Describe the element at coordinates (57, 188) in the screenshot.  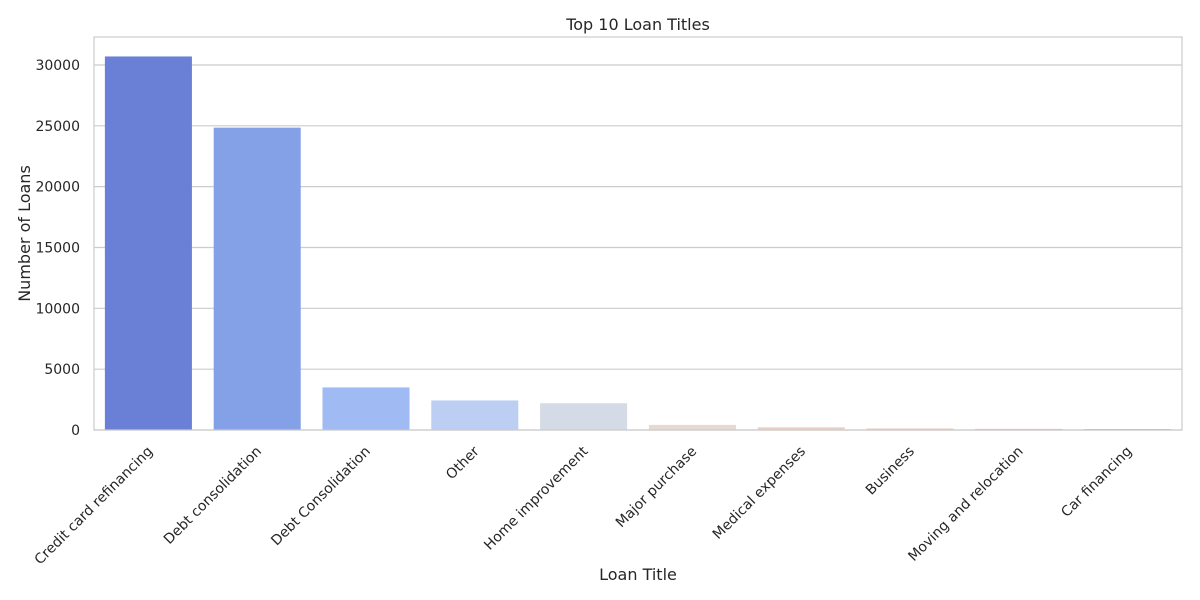
I see `y-tick-label: 20000` at that location.